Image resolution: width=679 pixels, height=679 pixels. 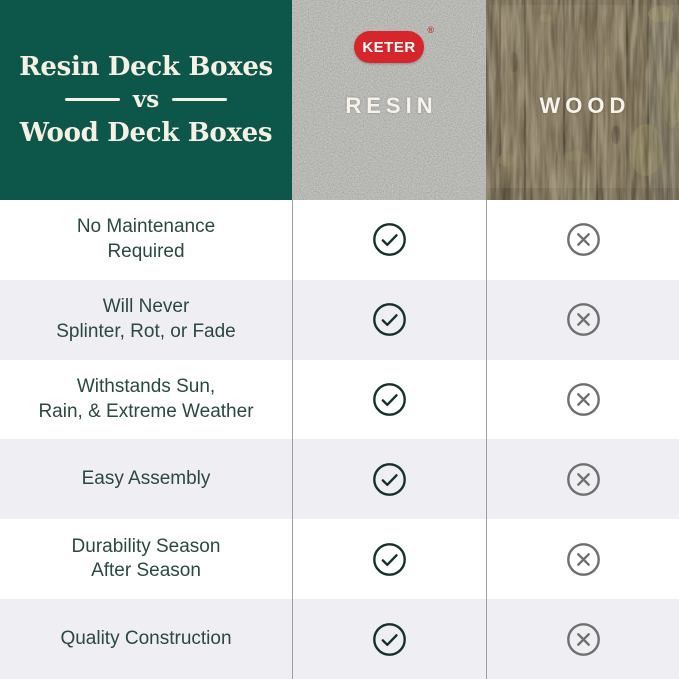 I want to click on table-row: No Maintenance Required, so click(x=339, y=240).